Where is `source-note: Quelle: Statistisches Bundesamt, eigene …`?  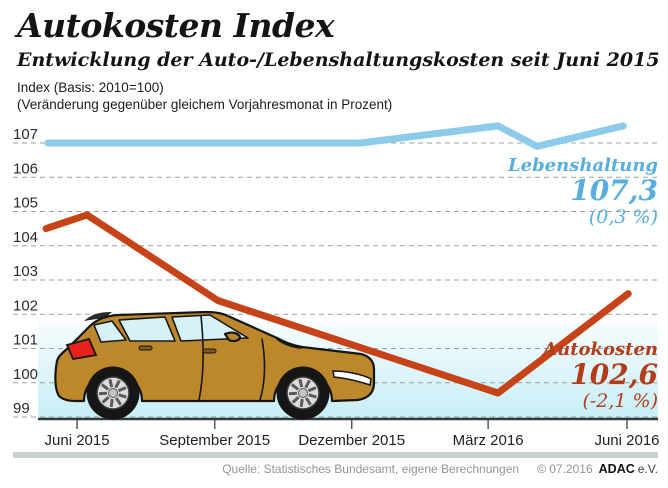
source-note: Quelle: Statistisches Bundesamt, eigene … is located at coordinates (371, 469).